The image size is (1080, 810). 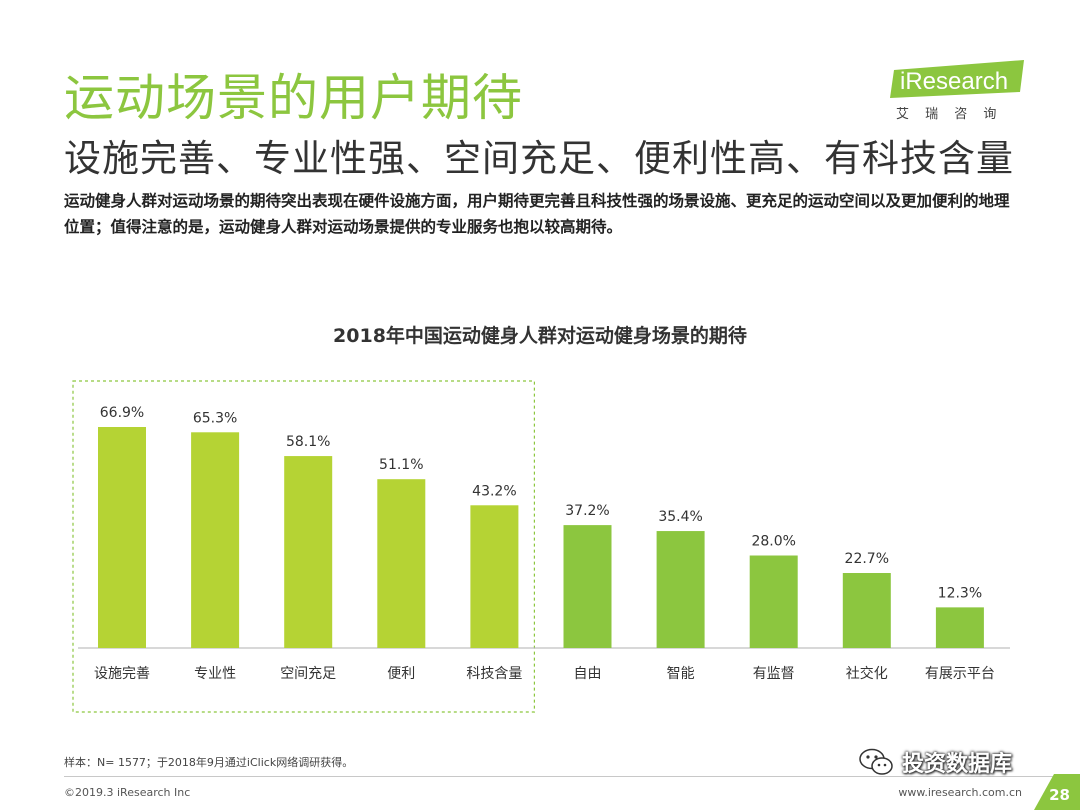 What do you see at coordinates (209, 762) in the screenshot?
I see `sample-footnote: 样本：N= 1577；于2018年9月通过iClick网络调研获得。` at bounding box center [209, 762].